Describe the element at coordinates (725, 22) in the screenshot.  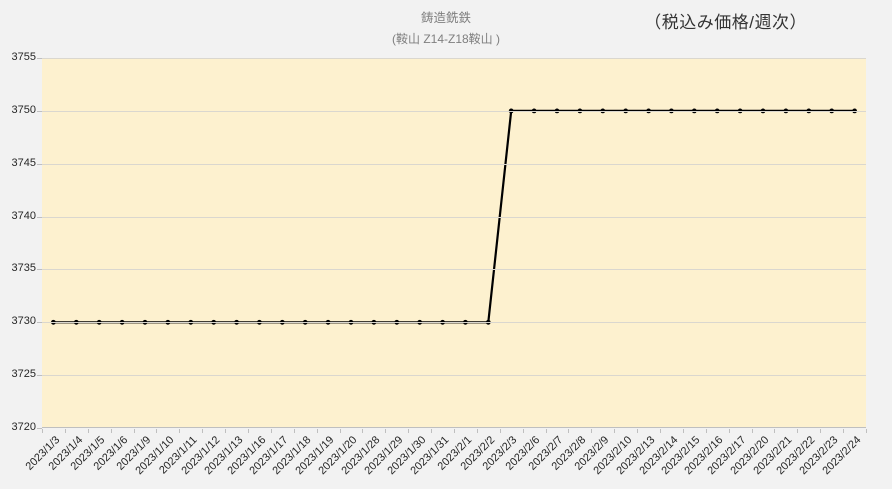
I see `price-type-label: （税込み価格/週次）` at that location.